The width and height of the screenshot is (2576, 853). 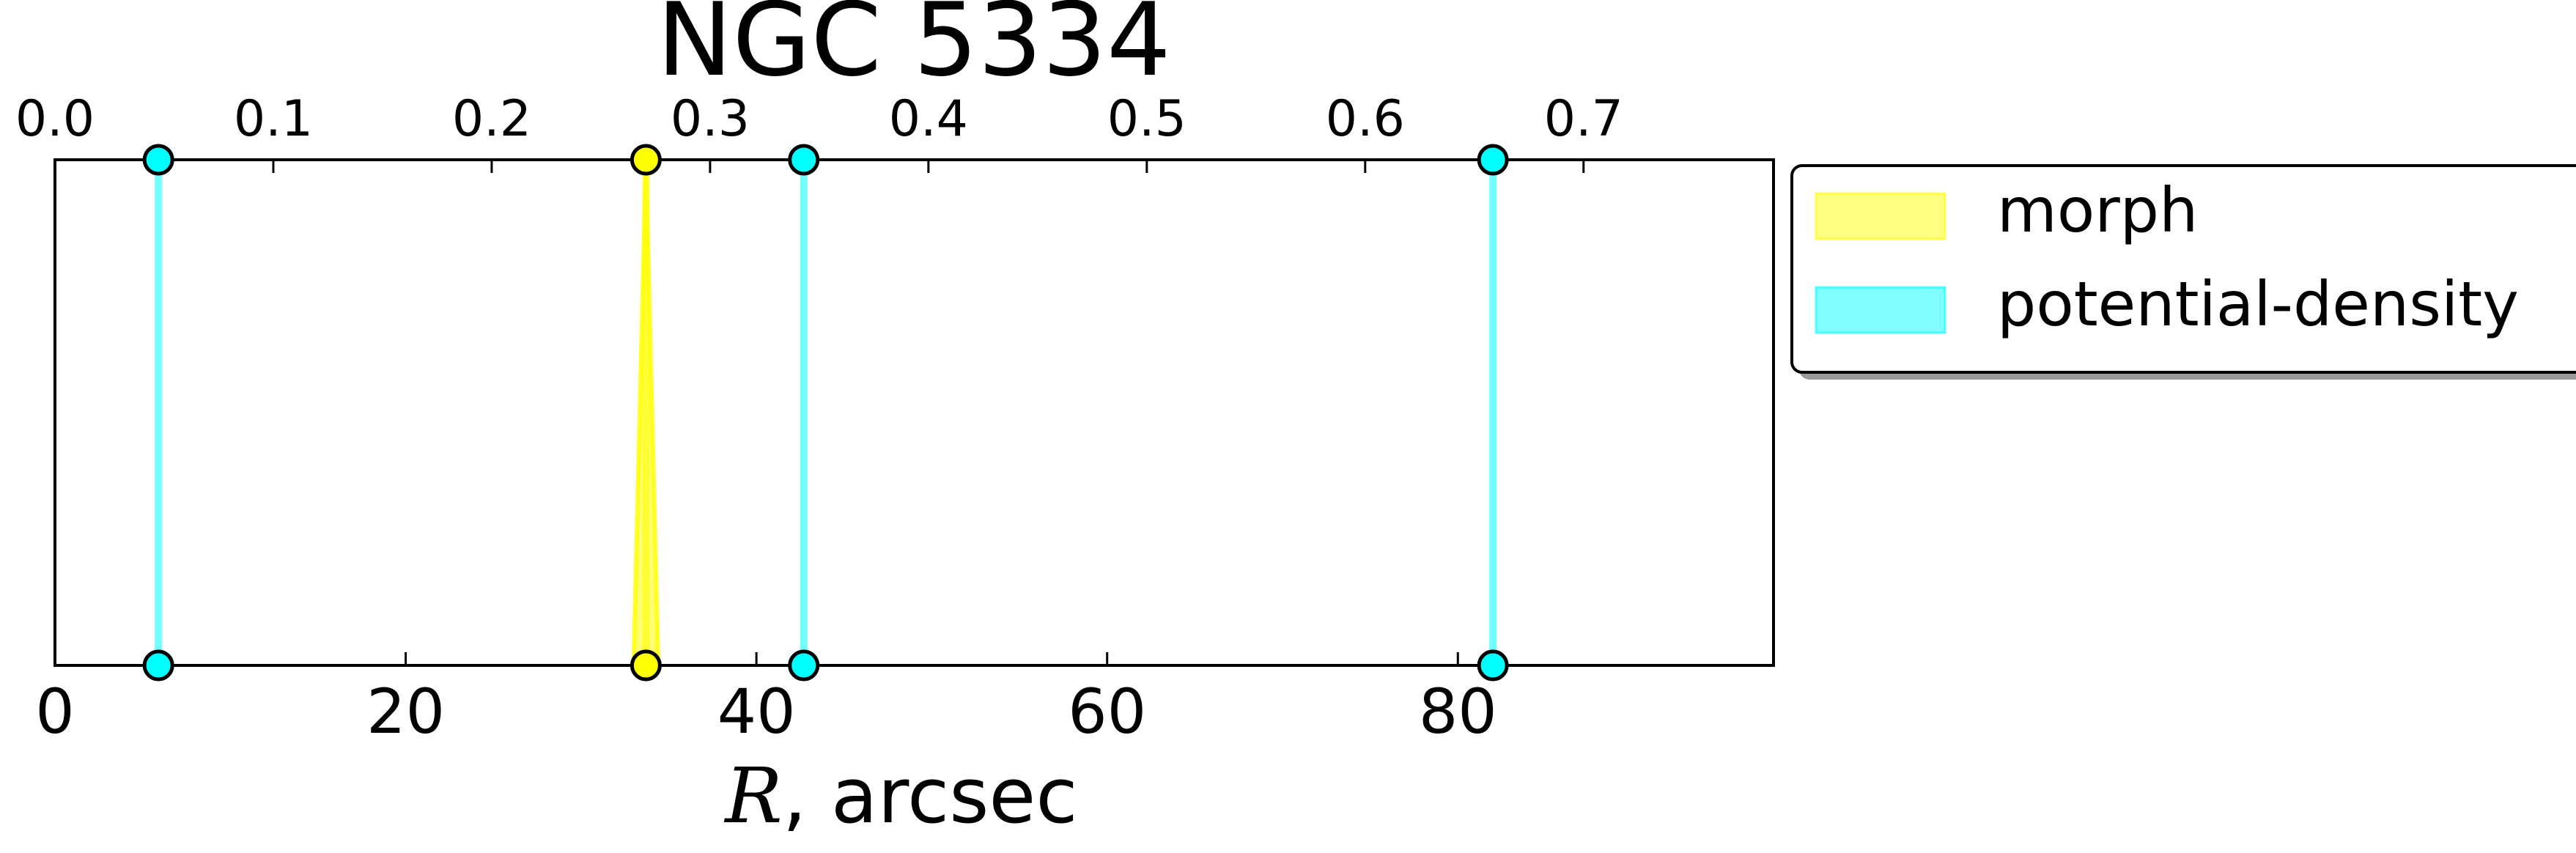 What do you see at coordinates (491, 119) in the screenshot?
I see `top-x-tick-label-2: 0.2` at bounding box center [491, 119].